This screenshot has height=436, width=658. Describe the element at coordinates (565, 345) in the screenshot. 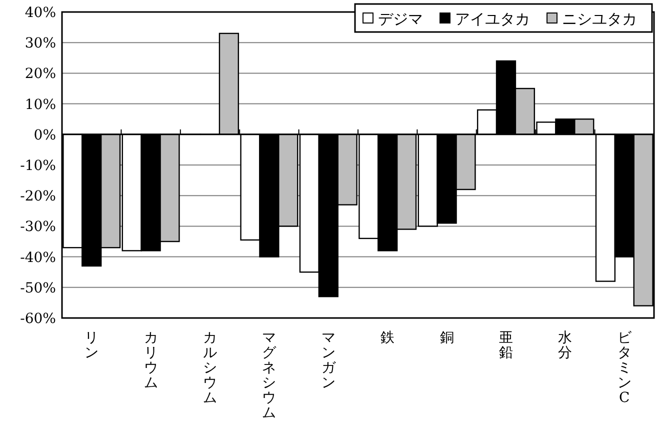

I see `x-tick-label: 水分` at that location.